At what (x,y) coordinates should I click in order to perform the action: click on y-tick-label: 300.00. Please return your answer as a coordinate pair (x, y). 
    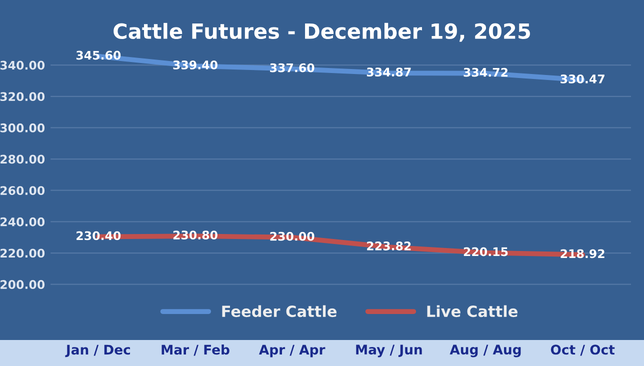
    Looking at the image, I should click on (22, 127).